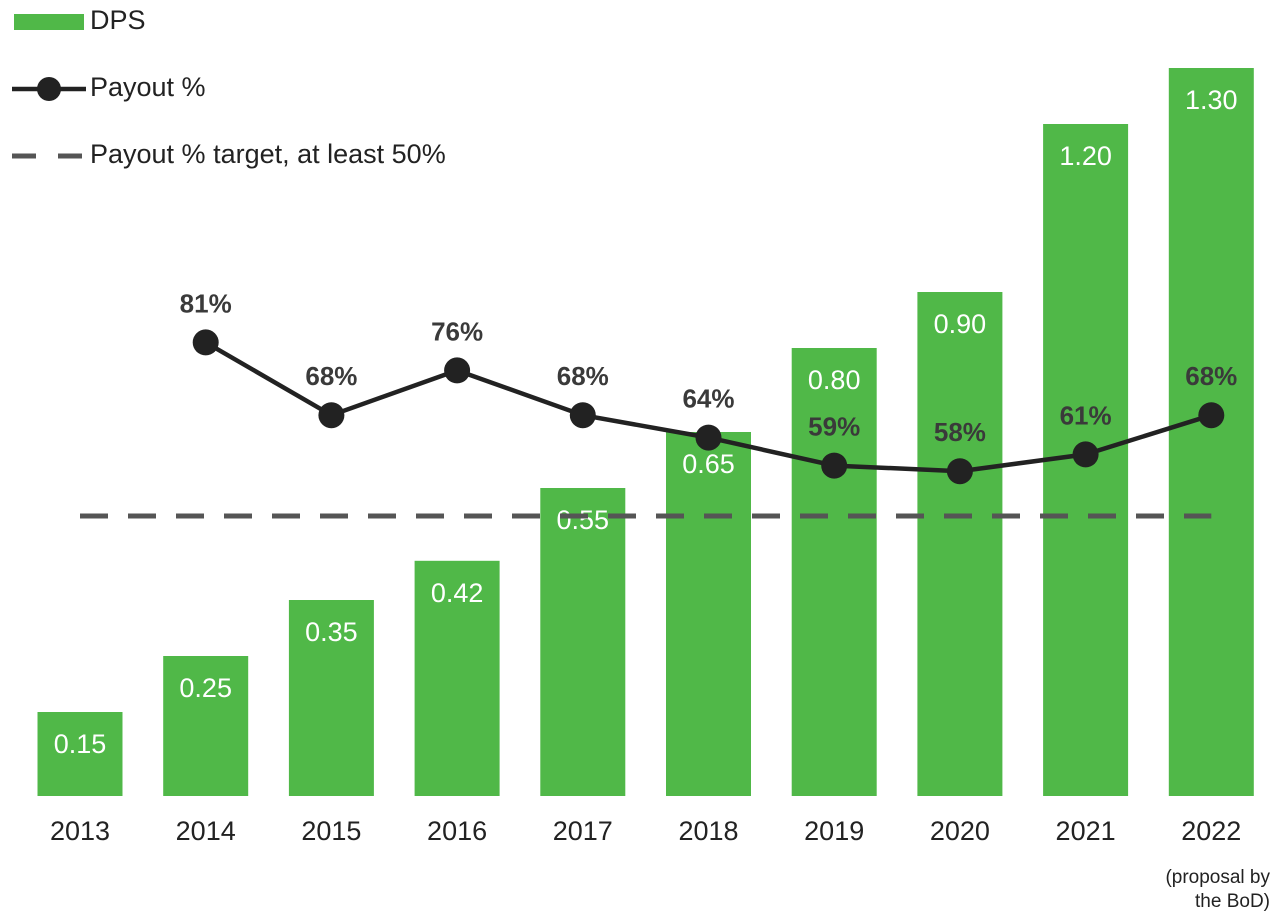  What do you see at coordinates (960, 432) in the screenshot?
I see `line-value-label: 58%` at bounding box center [960, 432].